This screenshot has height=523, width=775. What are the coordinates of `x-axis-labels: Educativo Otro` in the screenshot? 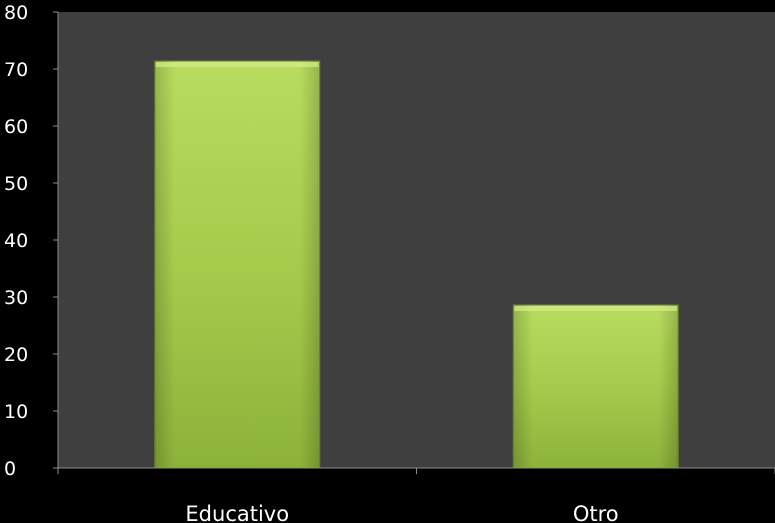 It's located at (401, 512).